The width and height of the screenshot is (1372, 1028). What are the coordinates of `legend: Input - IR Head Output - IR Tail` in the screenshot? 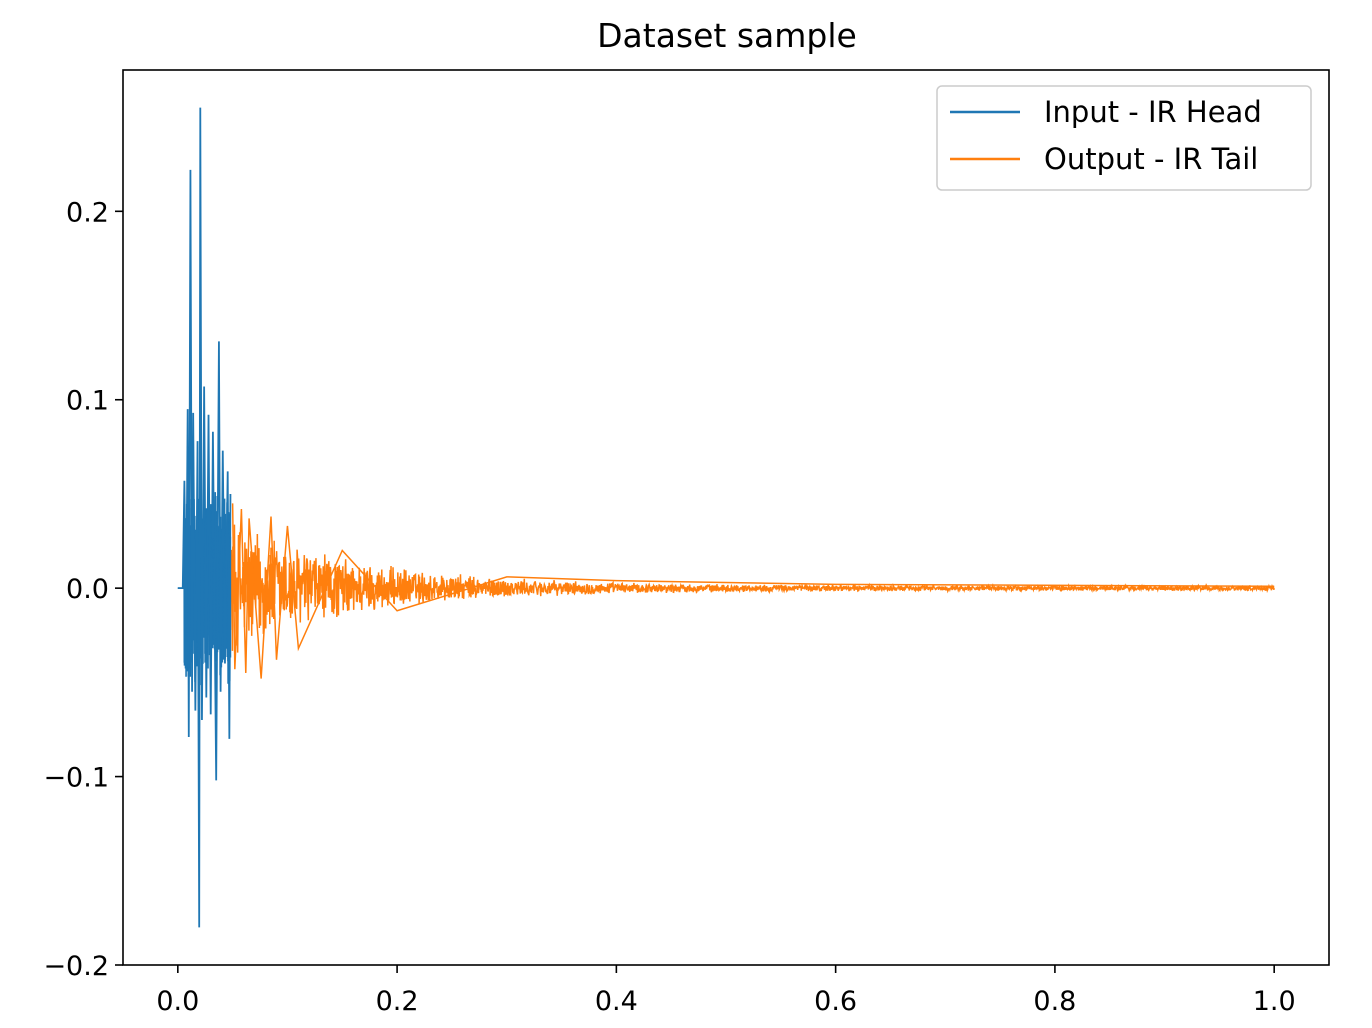 It's located at (1124, 138).